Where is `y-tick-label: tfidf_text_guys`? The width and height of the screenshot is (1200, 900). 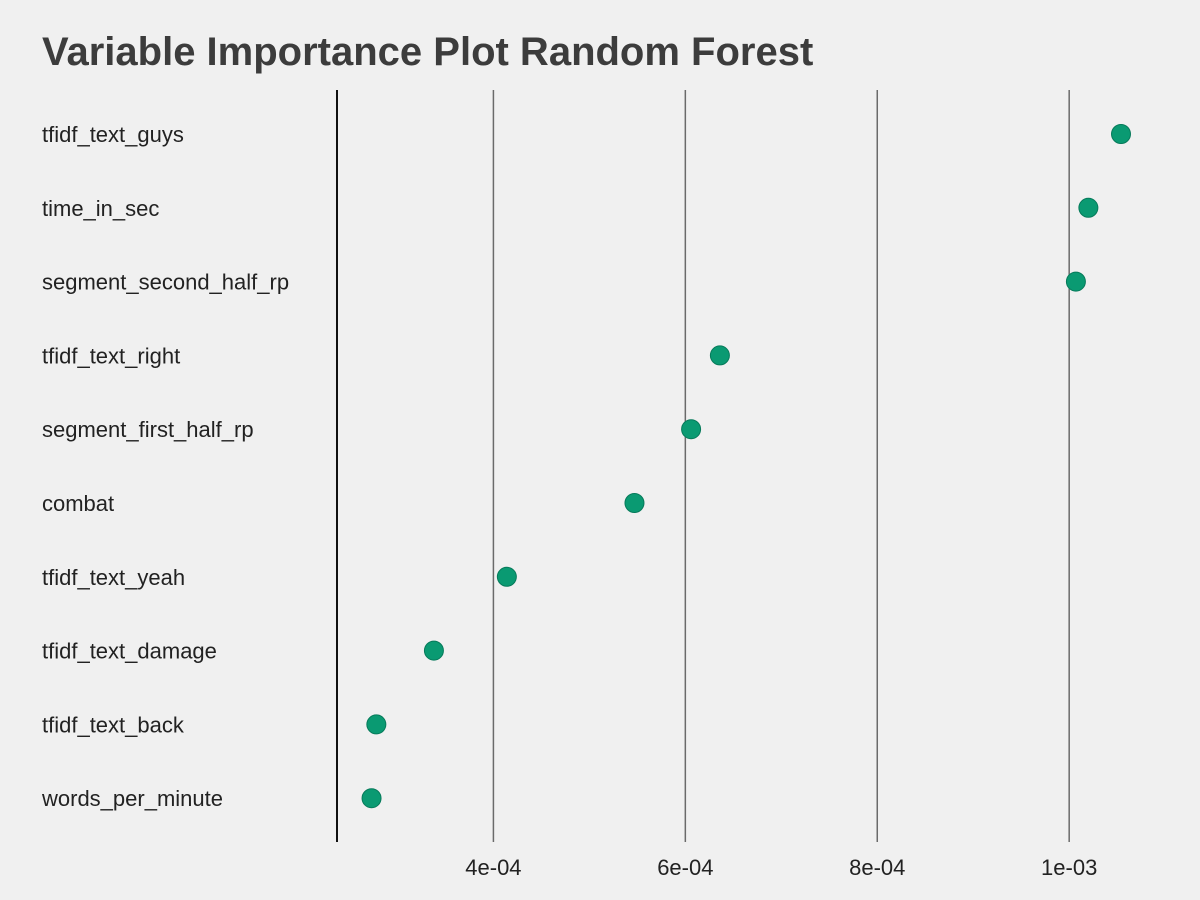 y-tick-label: tfidf_text_guys is located at coordinates (113, 134).